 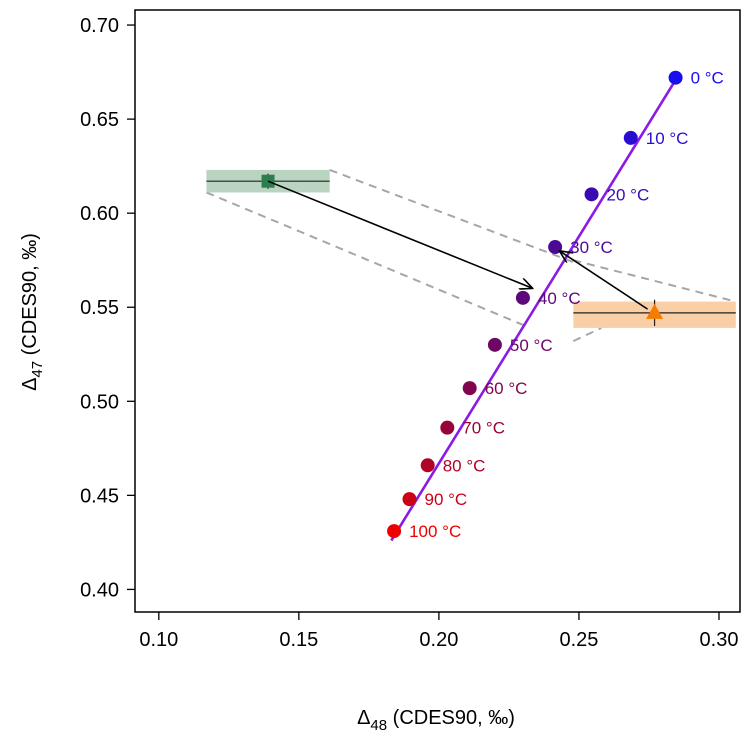 What do you see at coordinates (451, 718) in the screenshot?
I see `x-axis-title-rest: (CDES90, ‰)` at bounding box center [451, 718].